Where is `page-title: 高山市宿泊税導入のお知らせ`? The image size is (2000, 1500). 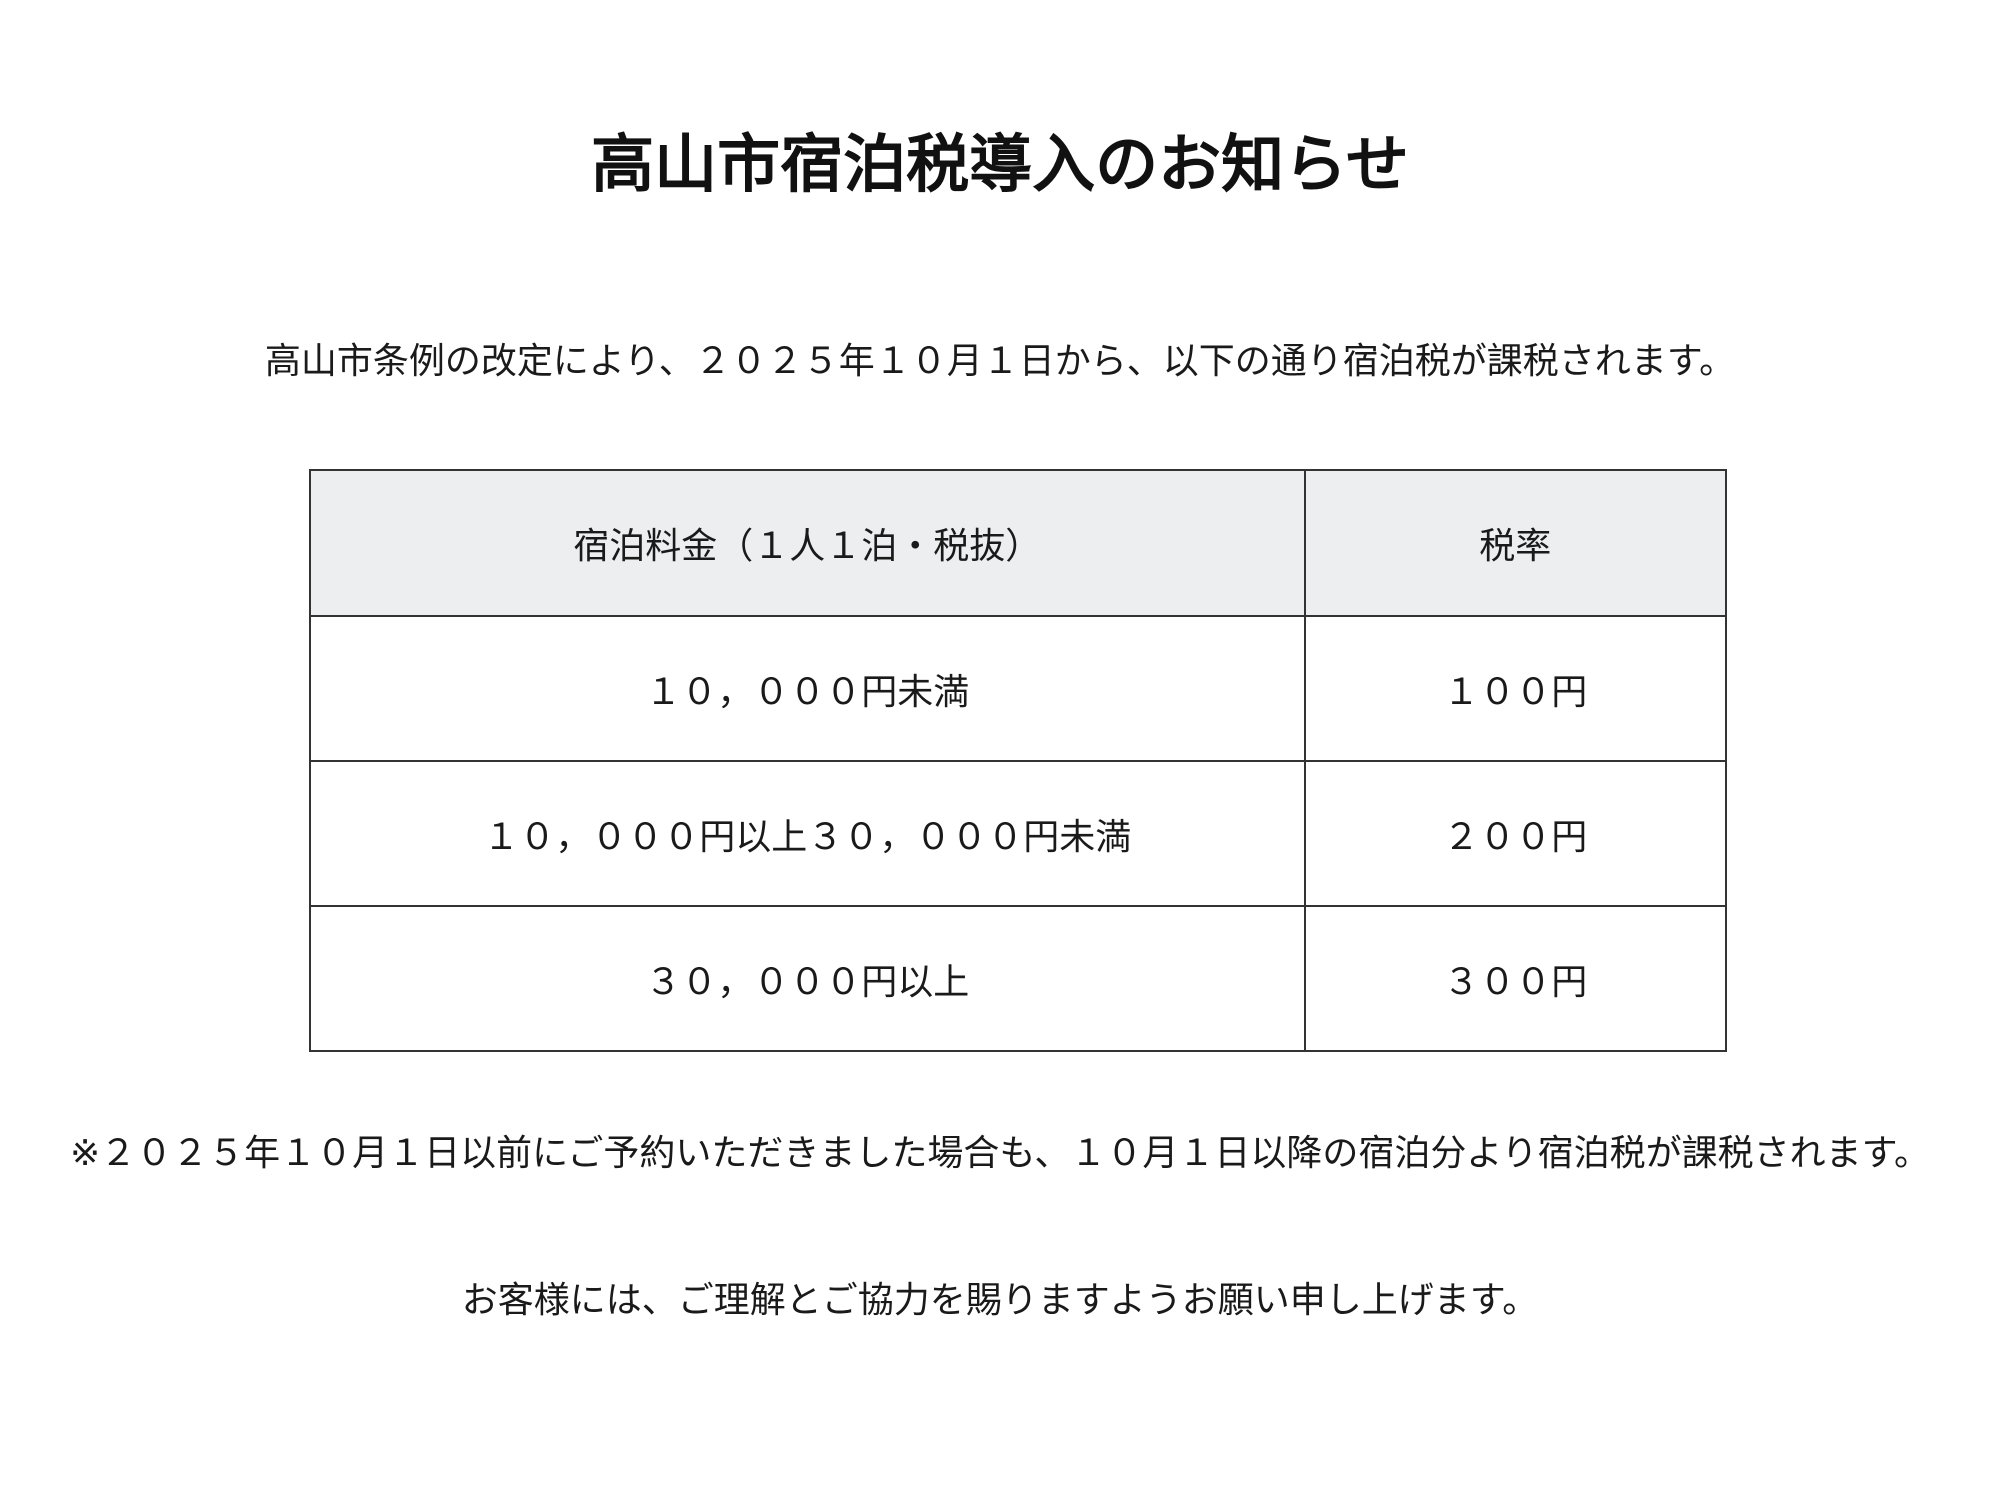
page-title: 高山市宿泊税導入のお知らせ is located at coordinates (1000, 164).